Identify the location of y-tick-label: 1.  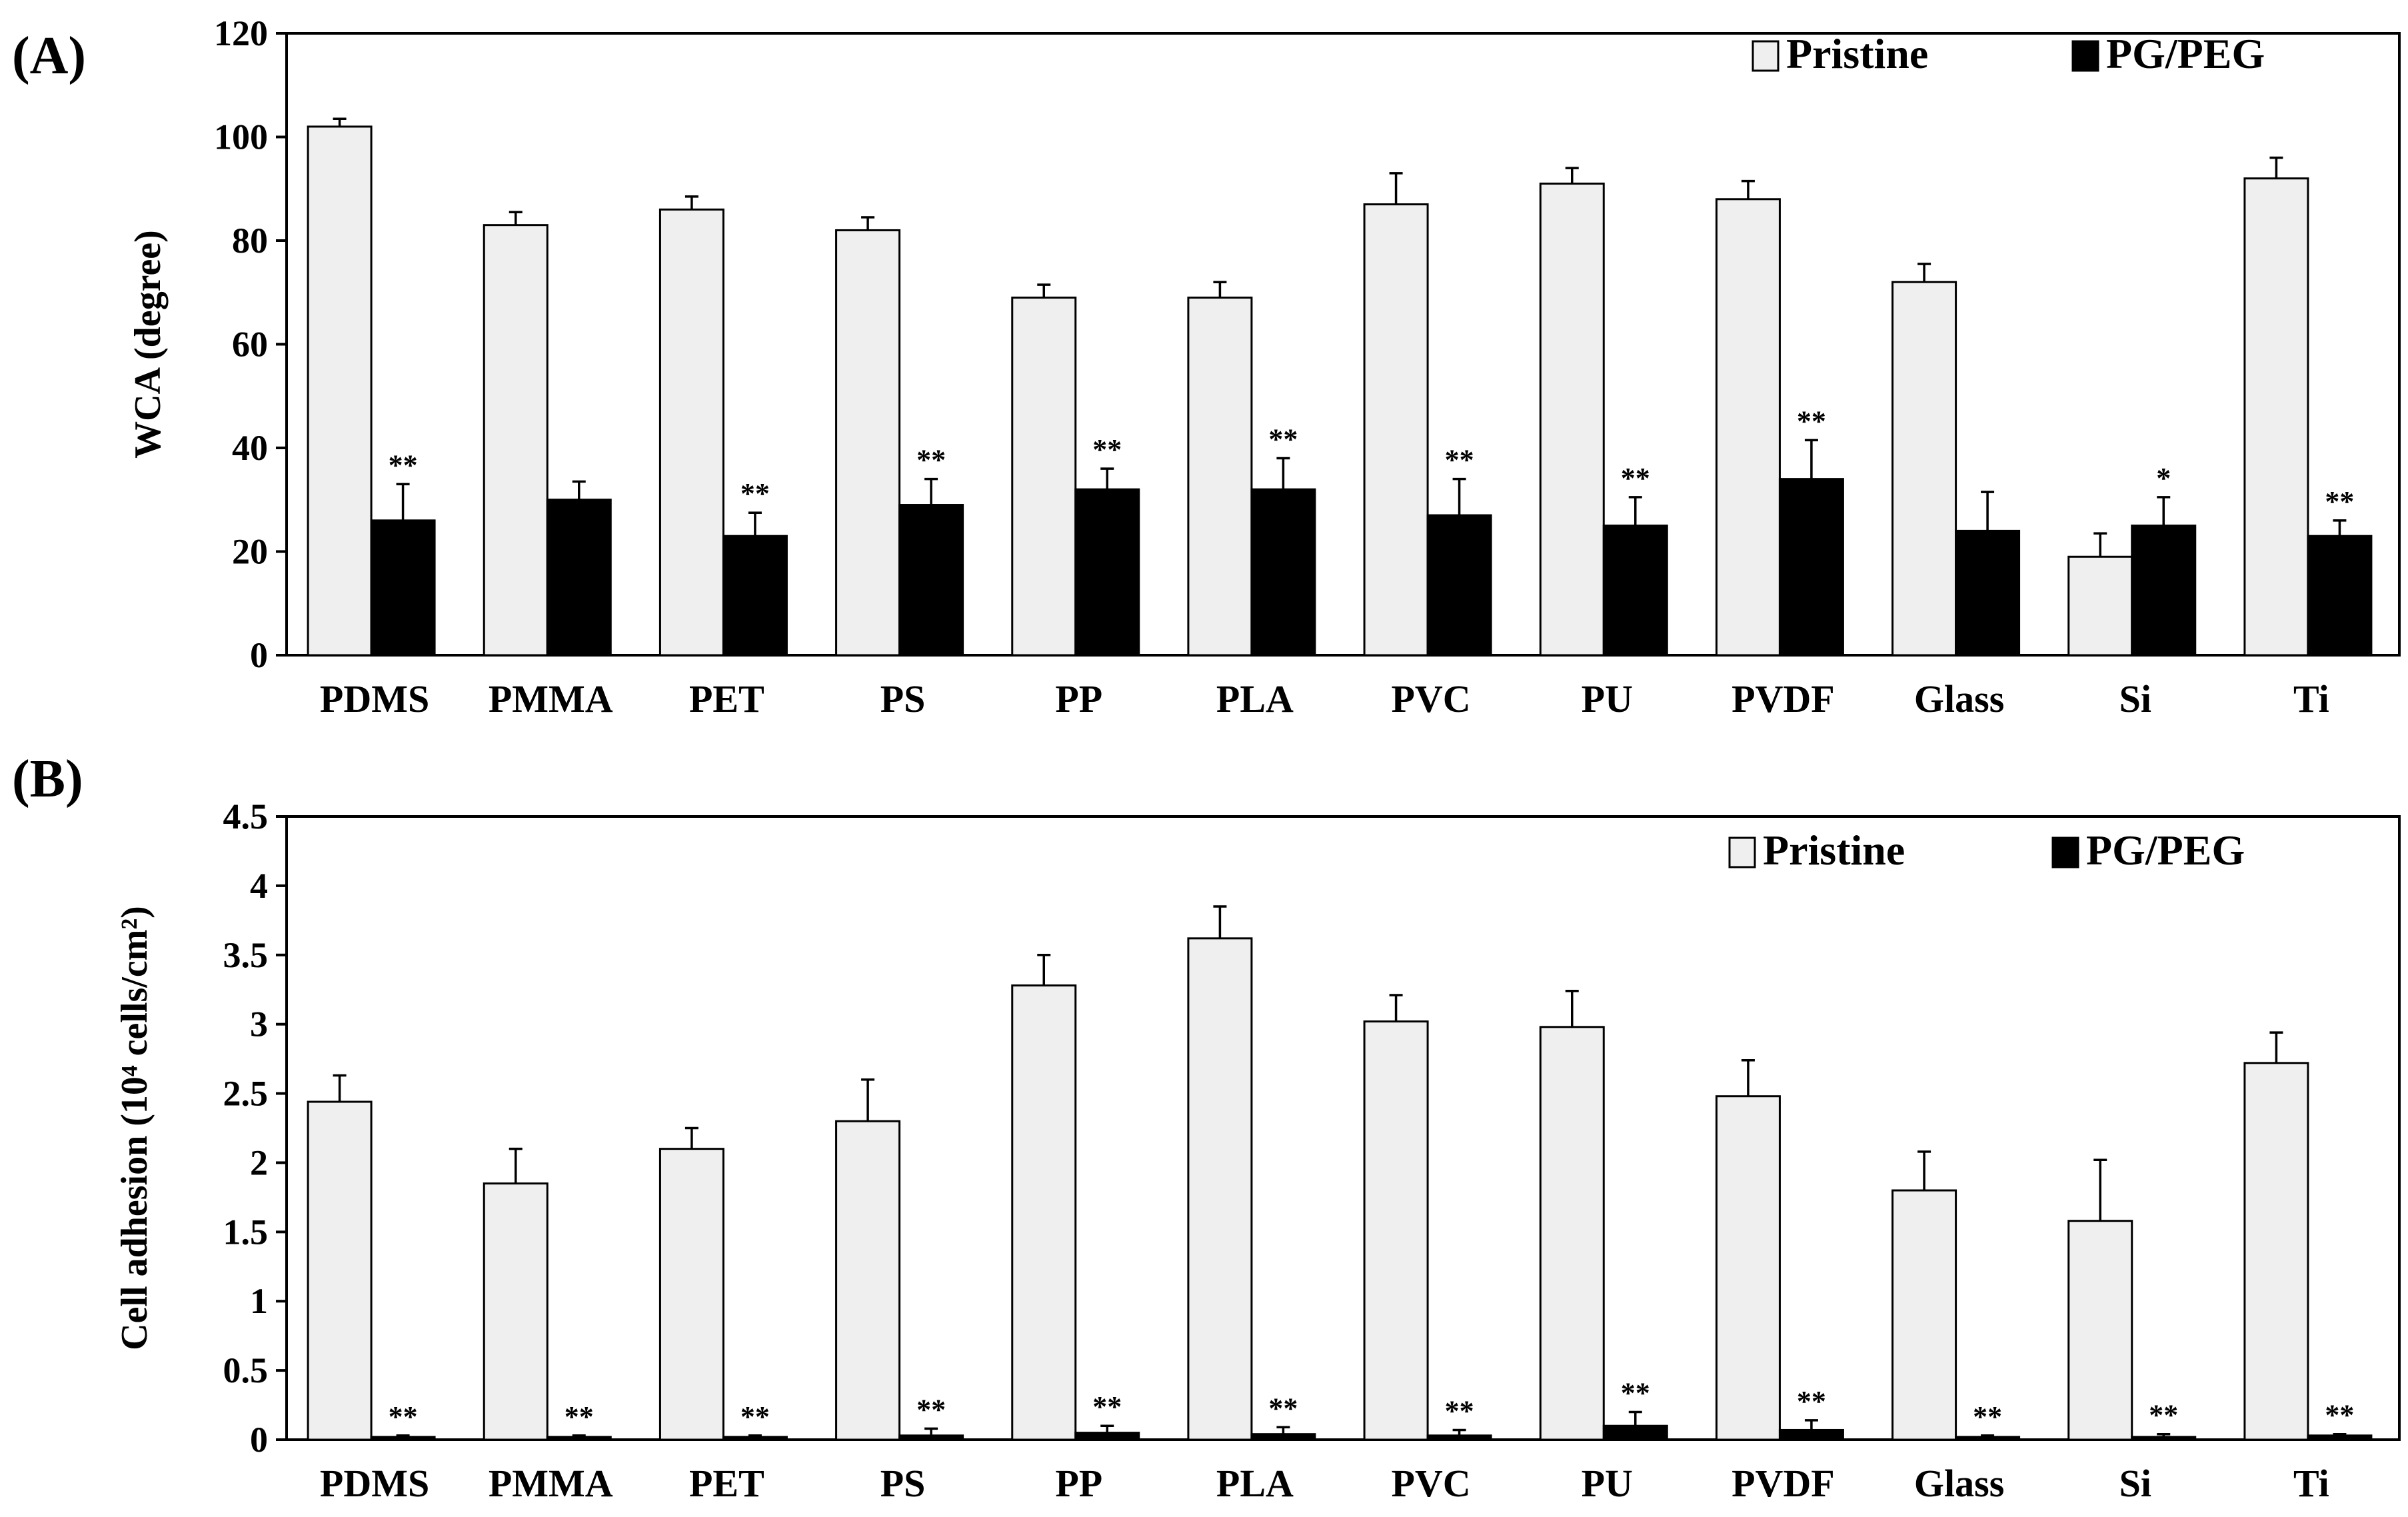
(259, 1301).